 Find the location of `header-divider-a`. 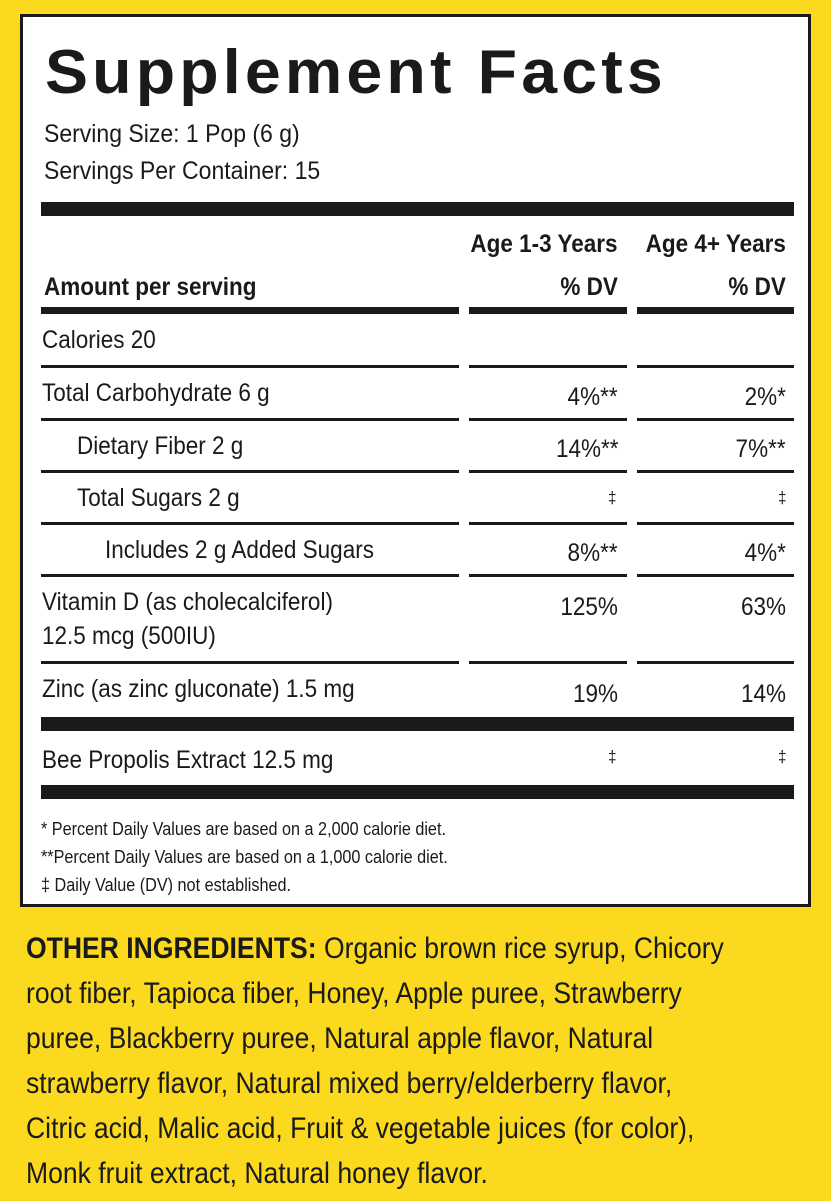

header-divider-a is located at coordinates (250, 310).